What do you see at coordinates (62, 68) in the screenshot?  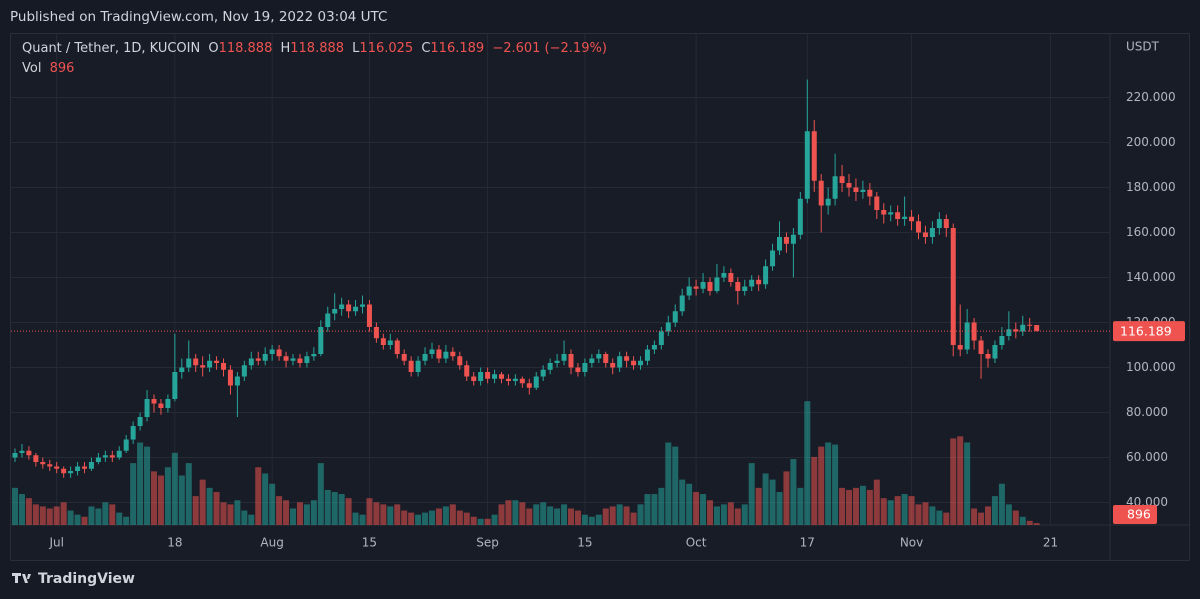 I see `volume-value: 896` at bounding box center [62, 68].